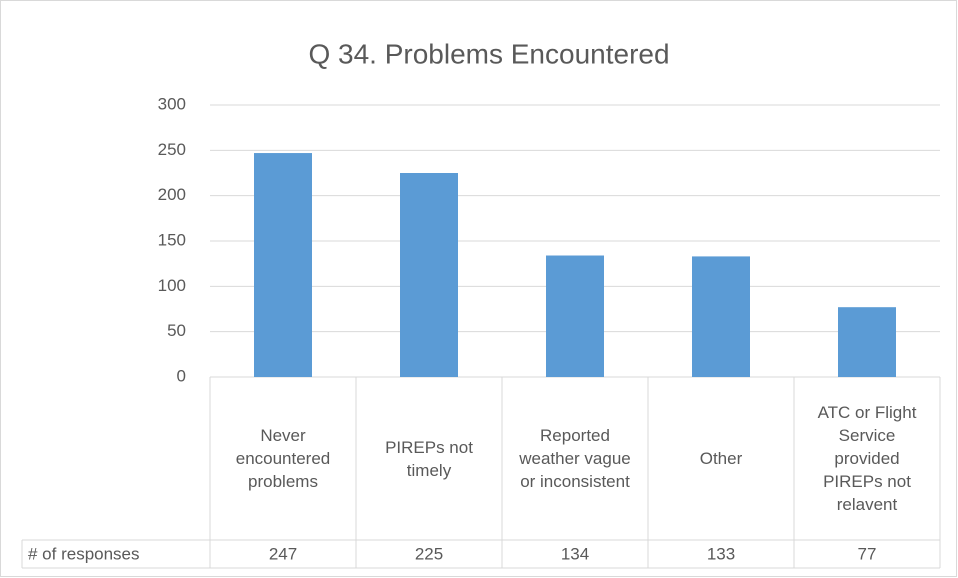 This screenshot has width=958, height=578. I want to click on x-tick-label: Reported weather vague or inconsistent, so click(575, 458).